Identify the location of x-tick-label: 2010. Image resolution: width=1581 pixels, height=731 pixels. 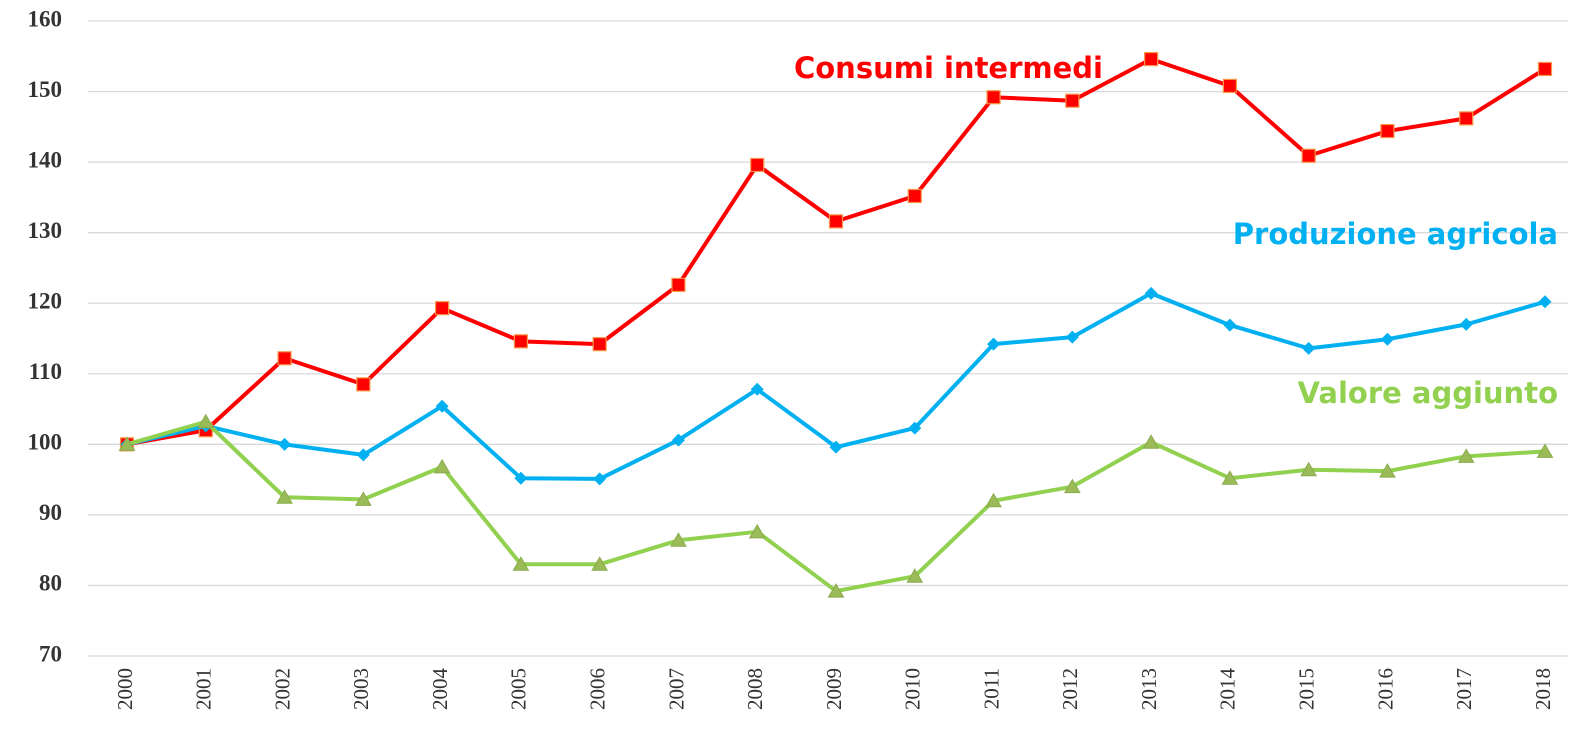
(913, 689).